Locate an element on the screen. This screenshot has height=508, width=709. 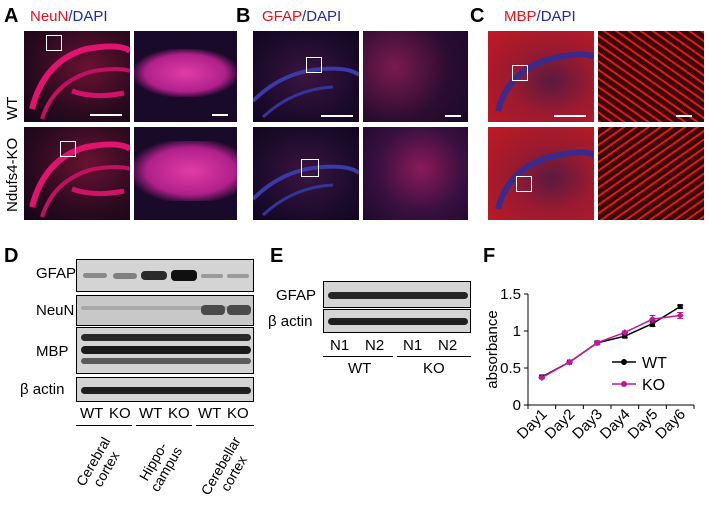
micrograph-c-wt-high is located at coordinates (651, 76).